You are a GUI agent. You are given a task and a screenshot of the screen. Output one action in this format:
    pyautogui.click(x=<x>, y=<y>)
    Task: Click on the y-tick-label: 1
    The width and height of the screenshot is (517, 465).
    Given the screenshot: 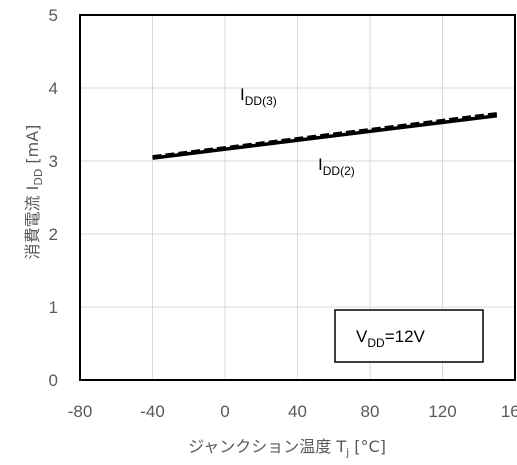 What is the action you would take?
    pyautogui.click(x=53, y=307)
    